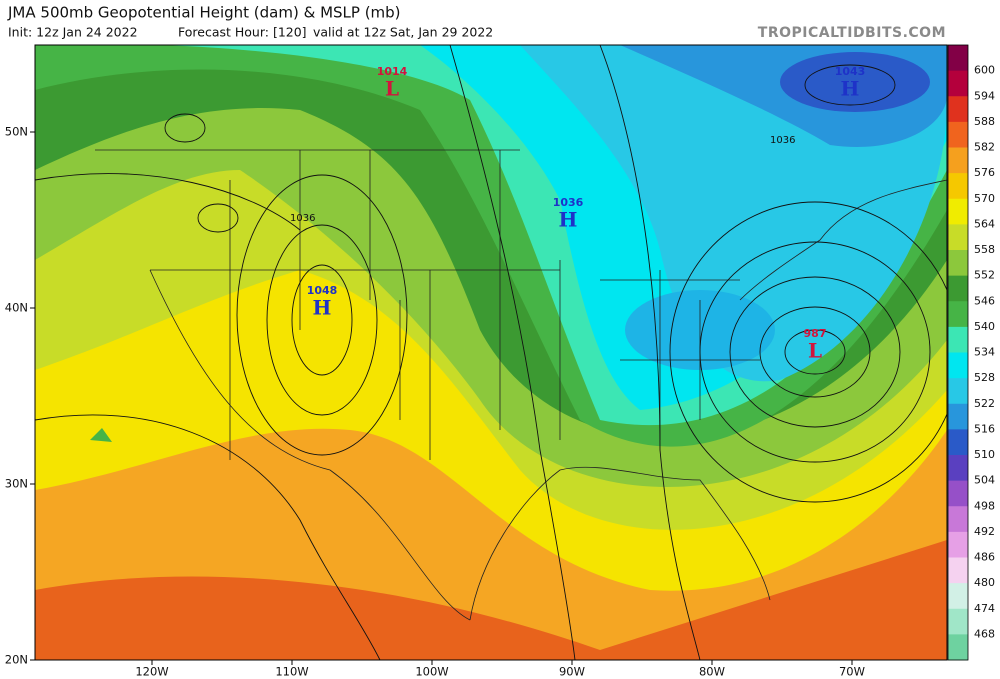  Describe the element at coordinates (984, 352) in the screenshot. I see `colorbar-label: 534` at that location.